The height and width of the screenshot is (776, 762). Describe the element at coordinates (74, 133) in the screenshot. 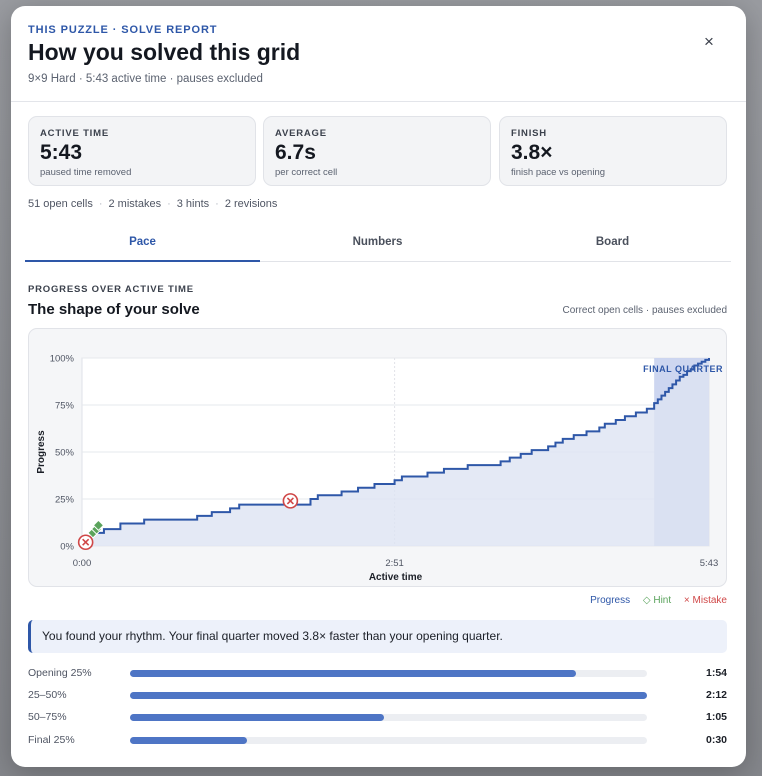

I see `stat-label: ACTIVE TIME` at that location.